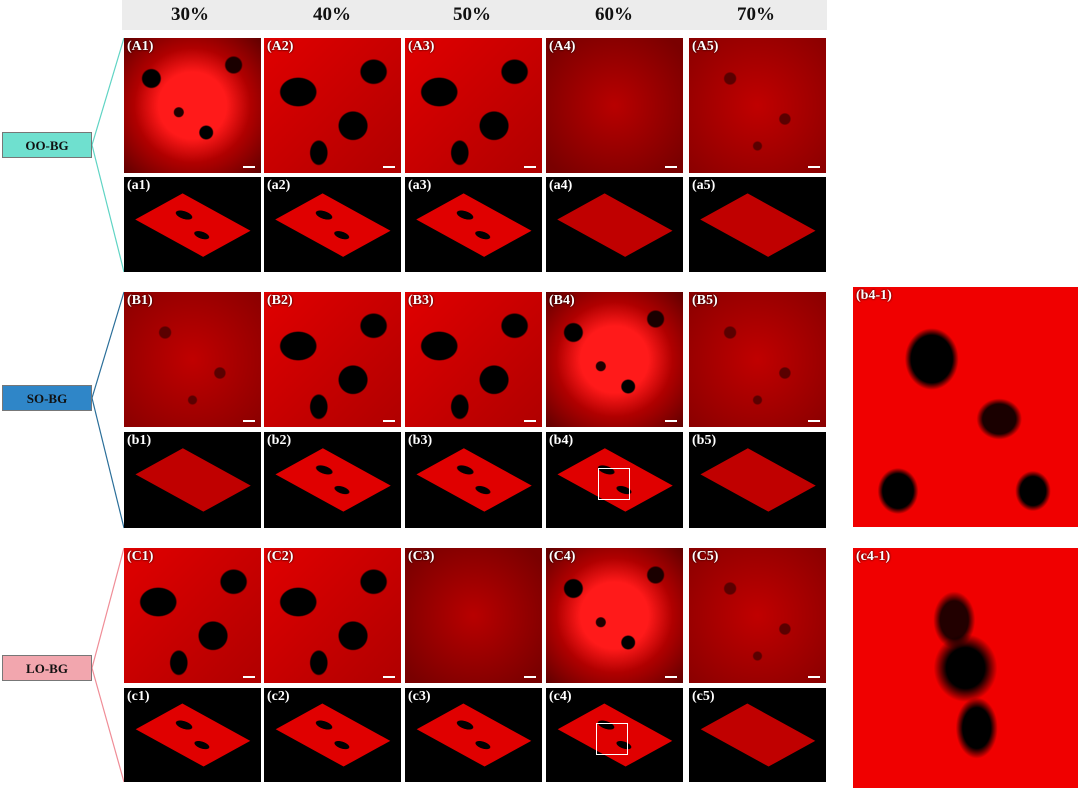 The width and height of the screenshot is (1080, 790). What do you see at coordinates (140, 46) in the screenshot?
I see `panel-label: (A1)` at bounding box center [140, 46].